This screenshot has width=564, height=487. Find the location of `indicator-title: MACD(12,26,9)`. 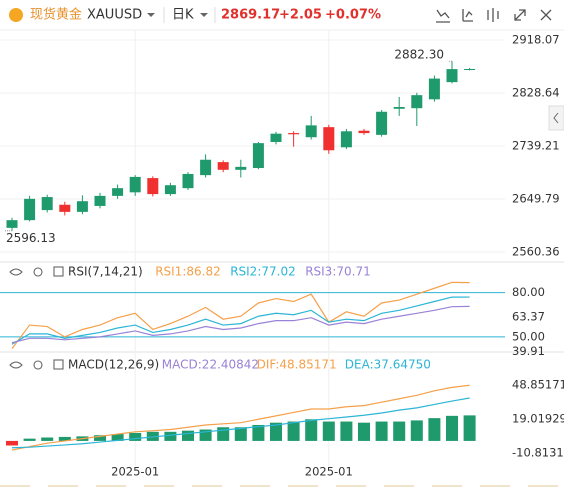

indicator-title: MACD(12,26,9) is located at coordinates (113, 365).